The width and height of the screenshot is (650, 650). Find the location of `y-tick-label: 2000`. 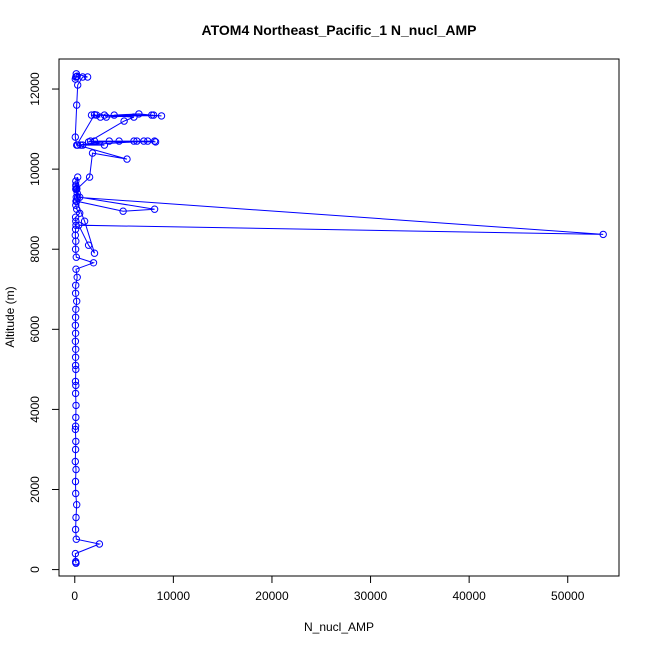

y-tick-label: 2000 is located at coordinates (35, 489).